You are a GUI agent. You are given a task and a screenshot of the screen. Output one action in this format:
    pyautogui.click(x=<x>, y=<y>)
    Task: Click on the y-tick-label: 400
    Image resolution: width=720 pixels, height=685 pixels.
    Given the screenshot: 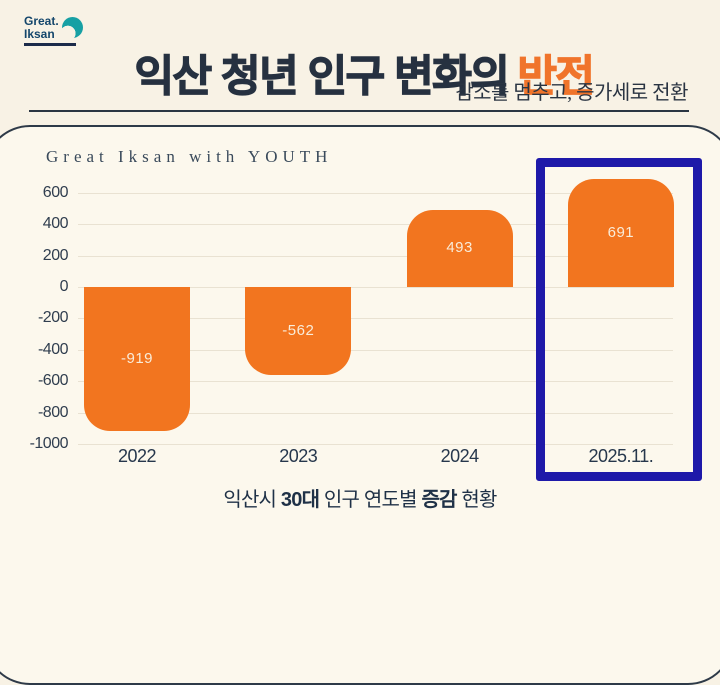 What is the action you would take?
    pyautogui.click(x=55, y=224)
    